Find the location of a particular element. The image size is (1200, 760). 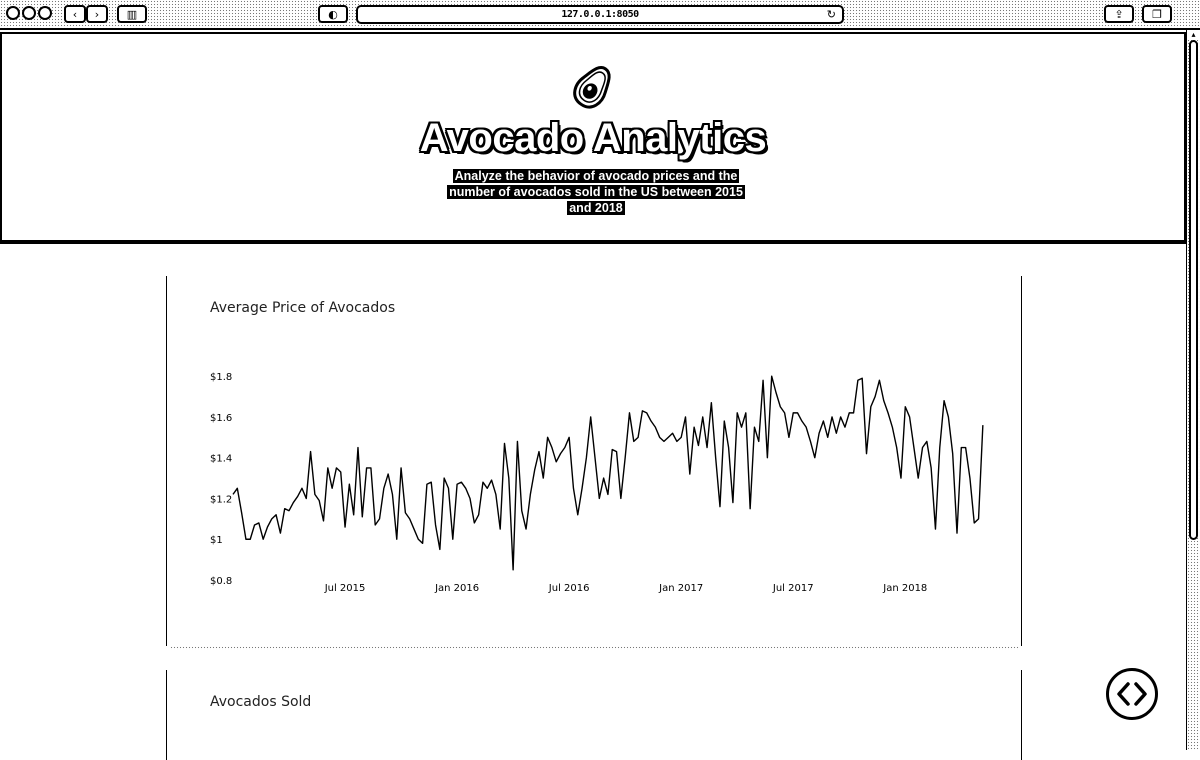

y-tick-label: $1.2 is located at coordinates (221, 499).